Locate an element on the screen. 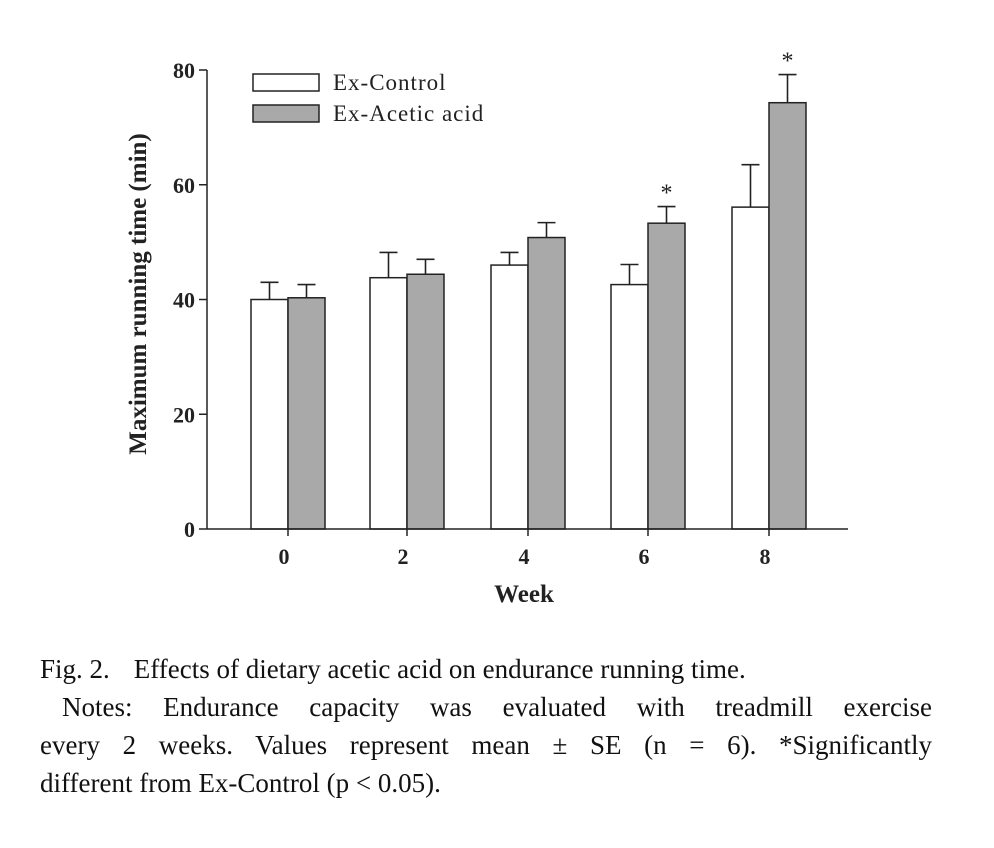  legend-swatch-ex-acetic-acid is located at coordinates (286, 113).